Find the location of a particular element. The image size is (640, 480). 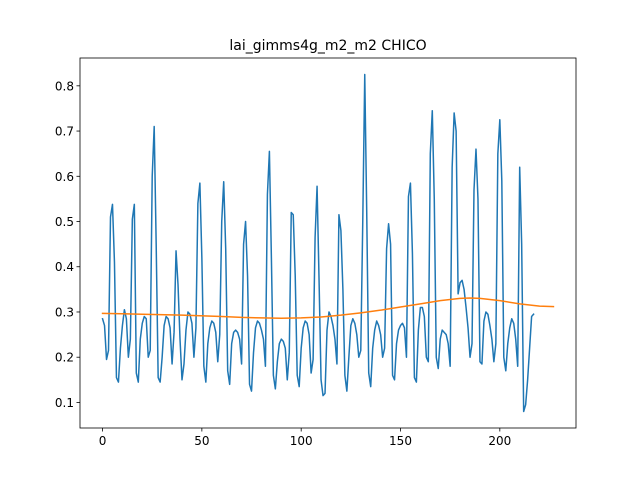

y-tick-label: 0.3 is located at coordinates (64, 312).